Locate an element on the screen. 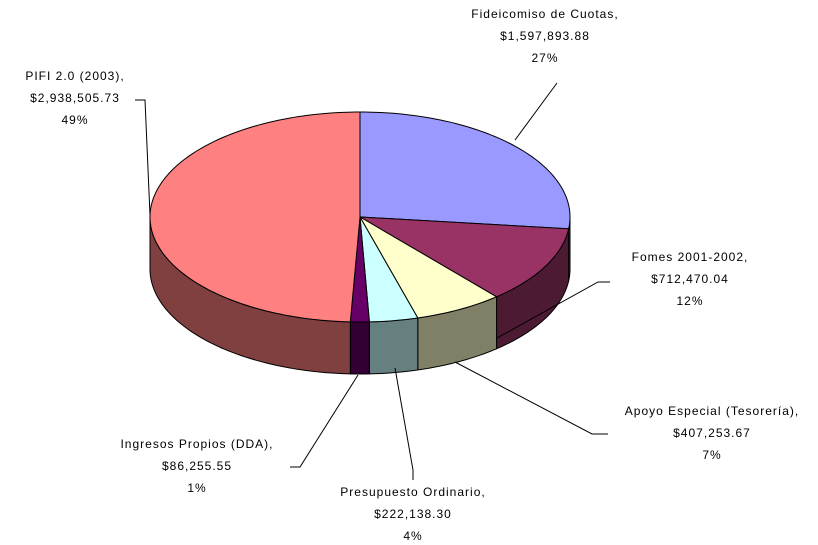 Image resolution: width=818 pixels, height=545 pixels. category-label: Ingresos Propios (DDA), is located at coordinates (196, 444).